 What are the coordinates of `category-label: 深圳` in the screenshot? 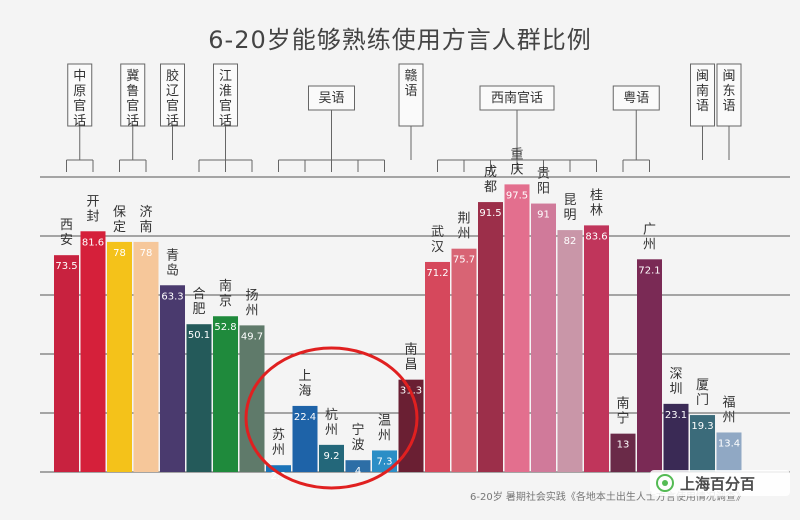 It's located at (675, 382).